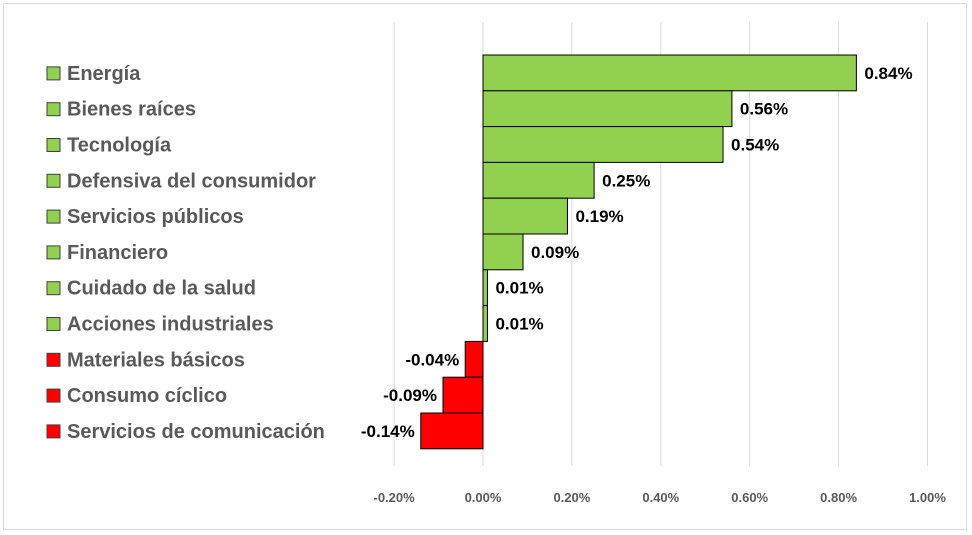 Image resolution: width=972 pixels, height=535 pixels. Describe the element at coordinates (838, 497) in the screenshot. I see `x-tick-label: 0.80%` at that location.